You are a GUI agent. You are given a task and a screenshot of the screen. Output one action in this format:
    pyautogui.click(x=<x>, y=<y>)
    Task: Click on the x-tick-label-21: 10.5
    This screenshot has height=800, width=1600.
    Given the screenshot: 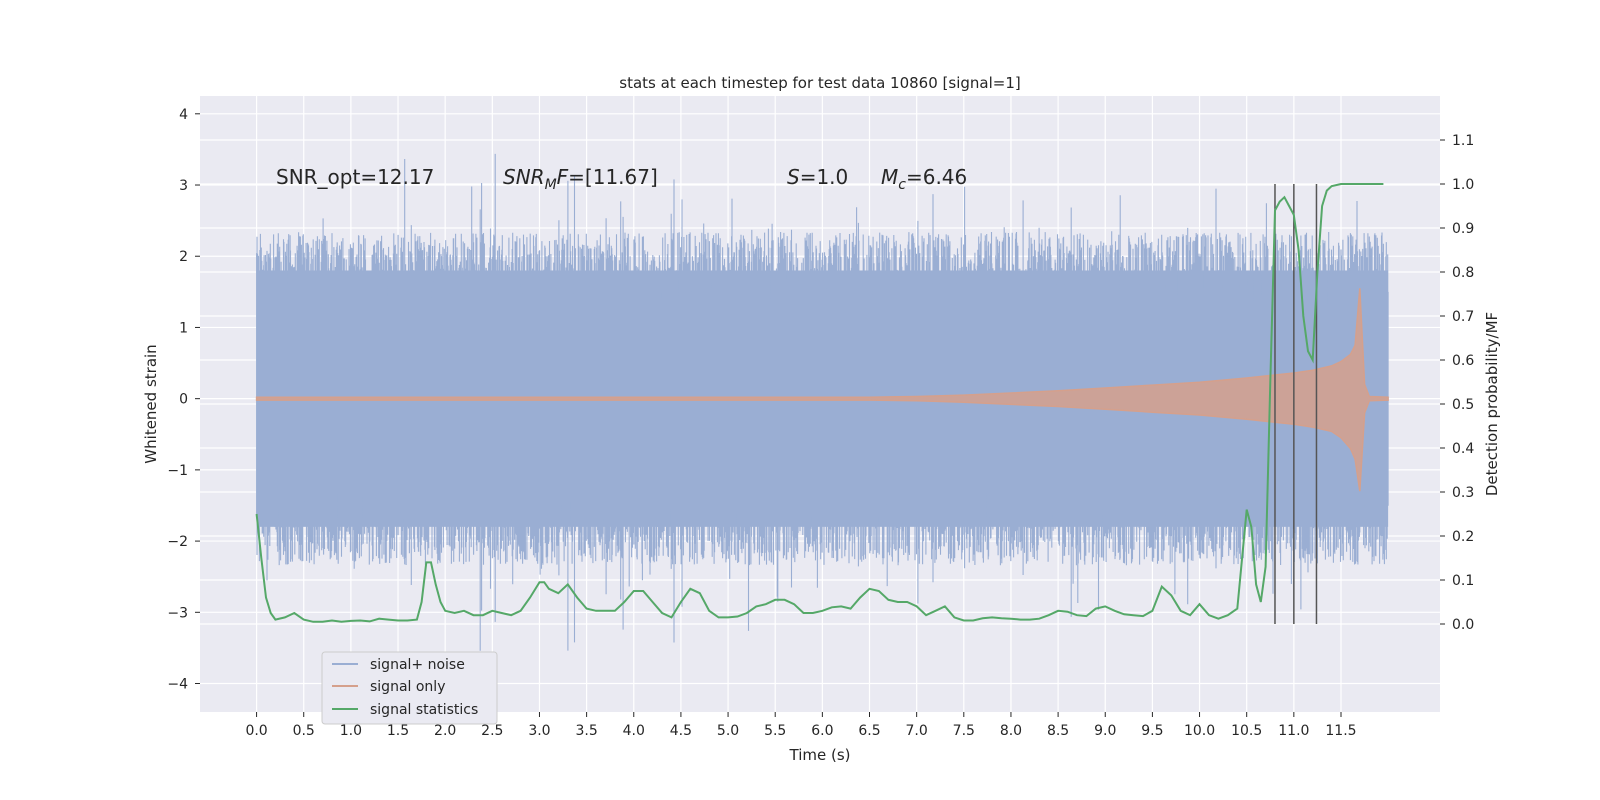 What is the action you would take?
    pyautogui.click(x=1246, y=731)
    